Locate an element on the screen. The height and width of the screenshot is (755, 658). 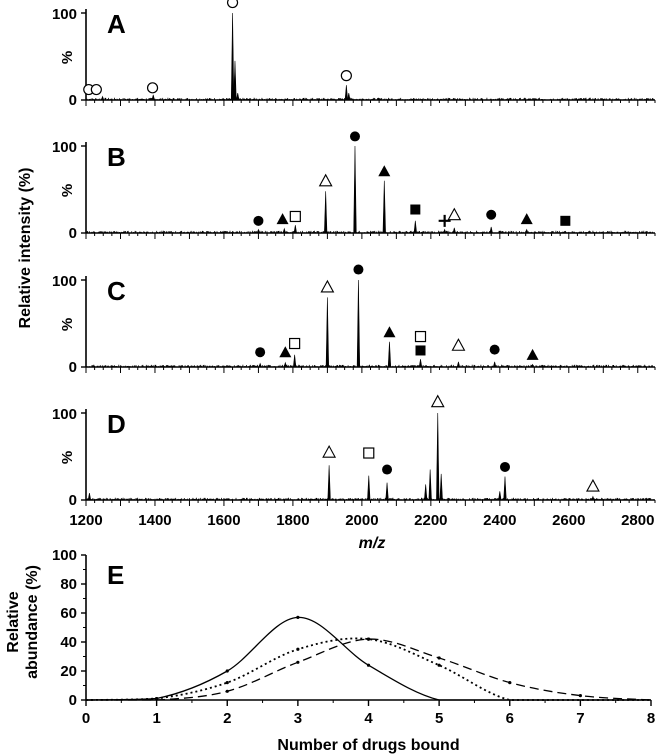
y-tick-label: 60 is located at coordinates (68, 613).